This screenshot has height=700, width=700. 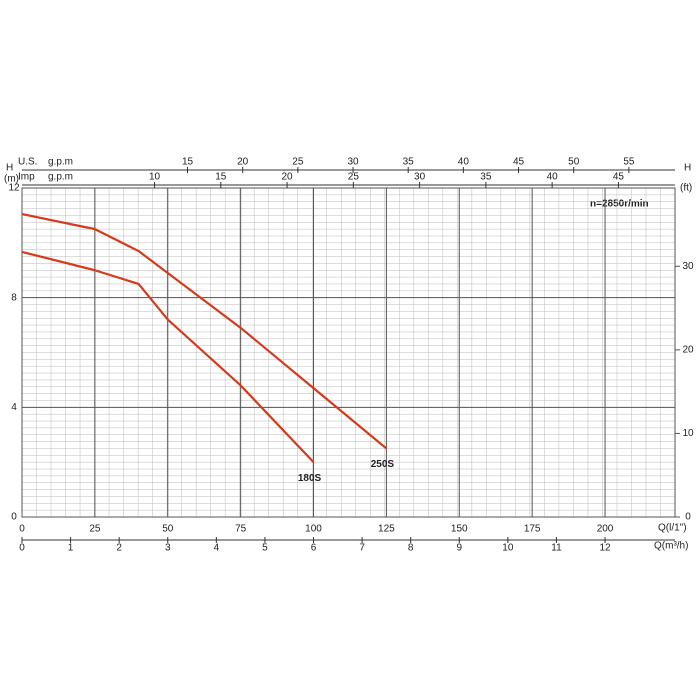 What do you see at coordinates (217, 548) in the screenshot?
I see `axis-tick-label: 4` at bounding box center [217, 548].